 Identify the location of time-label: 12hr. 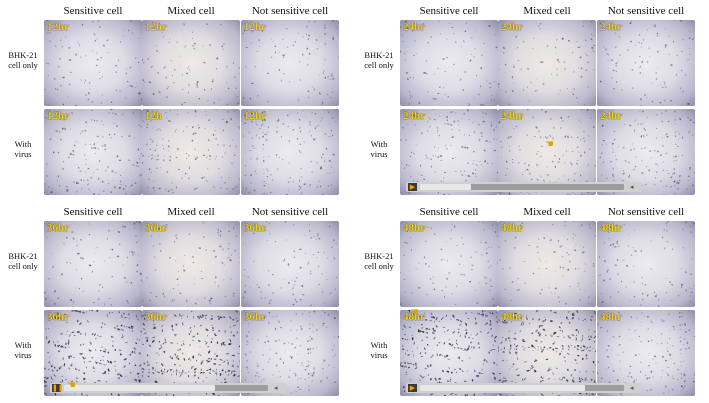
(255, 27).